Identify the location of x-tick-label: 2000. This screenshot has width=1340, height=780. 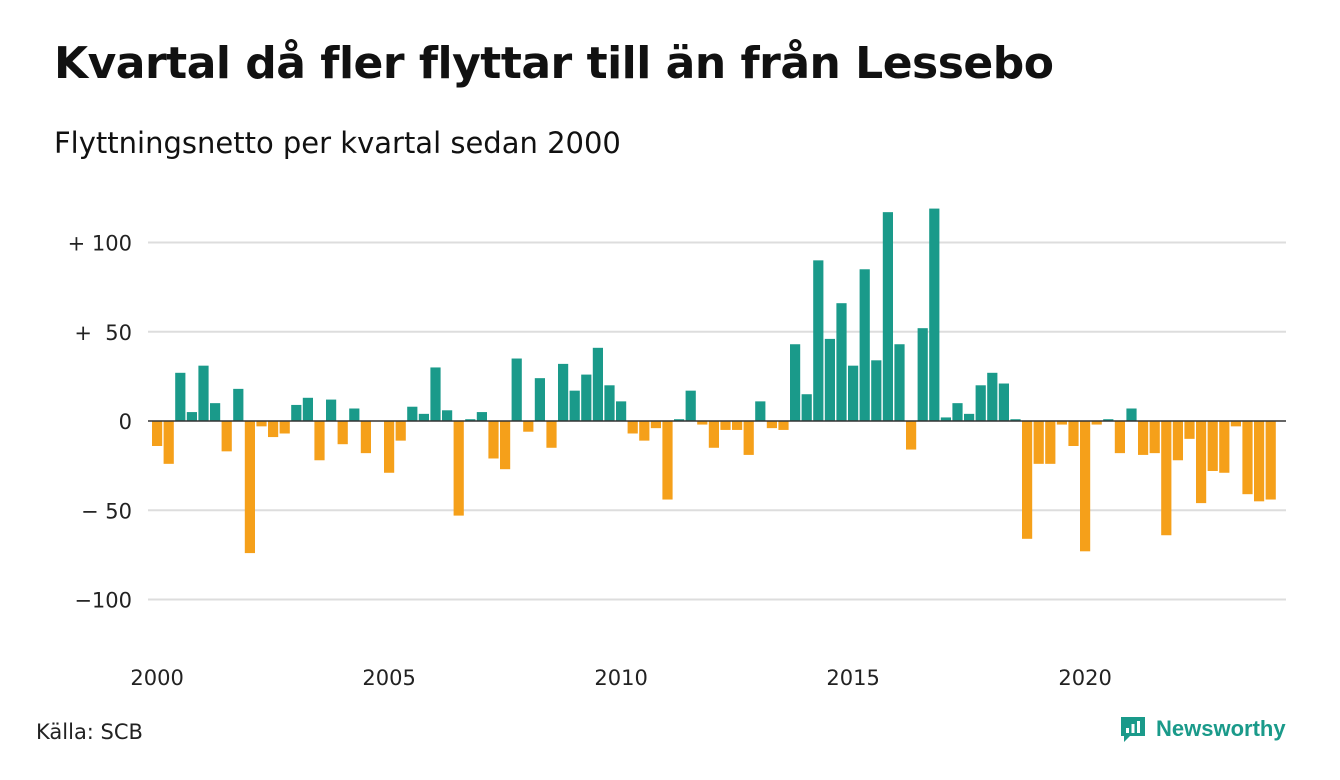
(156, 678).